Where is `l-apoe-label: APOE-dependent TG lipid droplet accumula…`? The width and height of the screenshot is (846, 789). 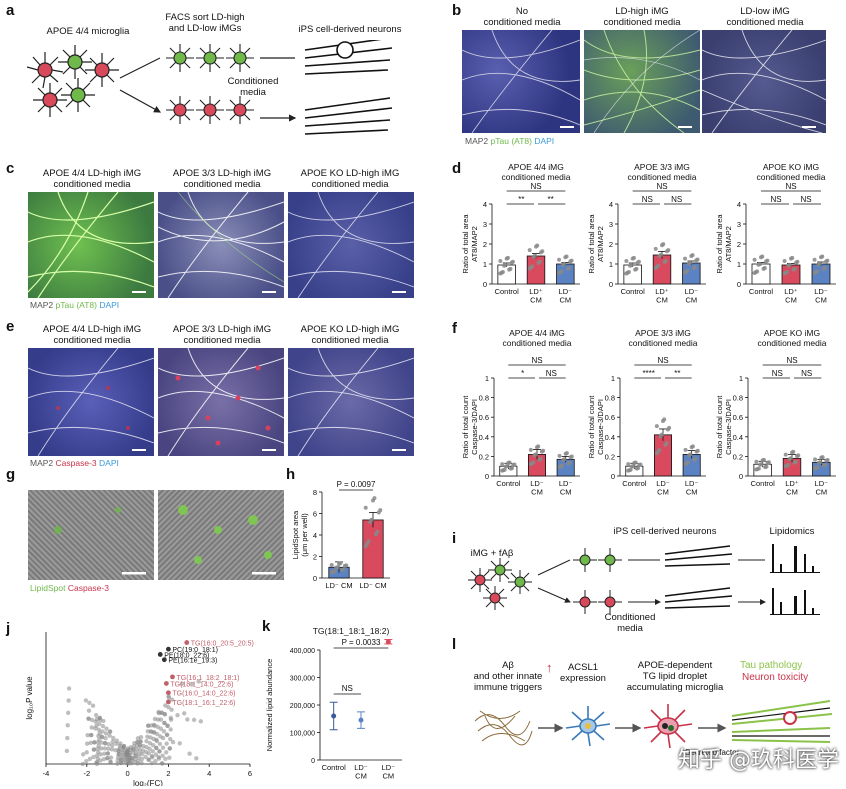
l-apoe-label: APOE-dependent TG lipid droplet accumula… is located at coordinates (675, 676).